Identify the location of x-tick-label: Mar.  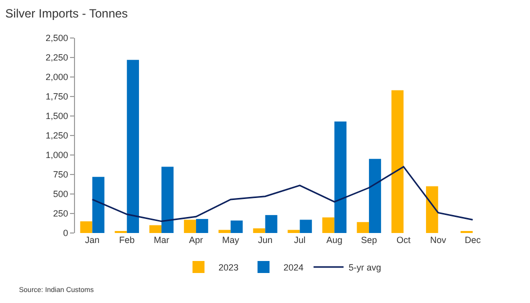
(162, 240).